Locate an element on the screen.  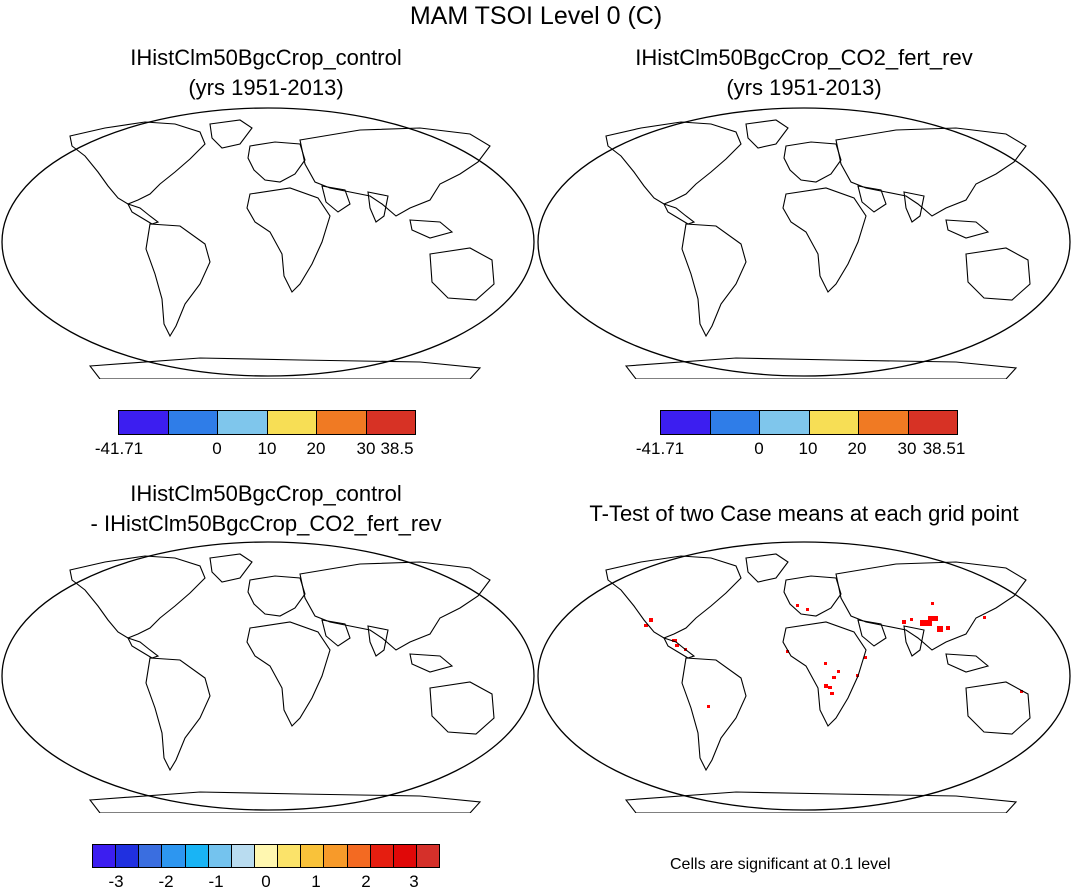
figure-title: MAM TSOI Level 0 (C) is located at coordinates (536, 16).